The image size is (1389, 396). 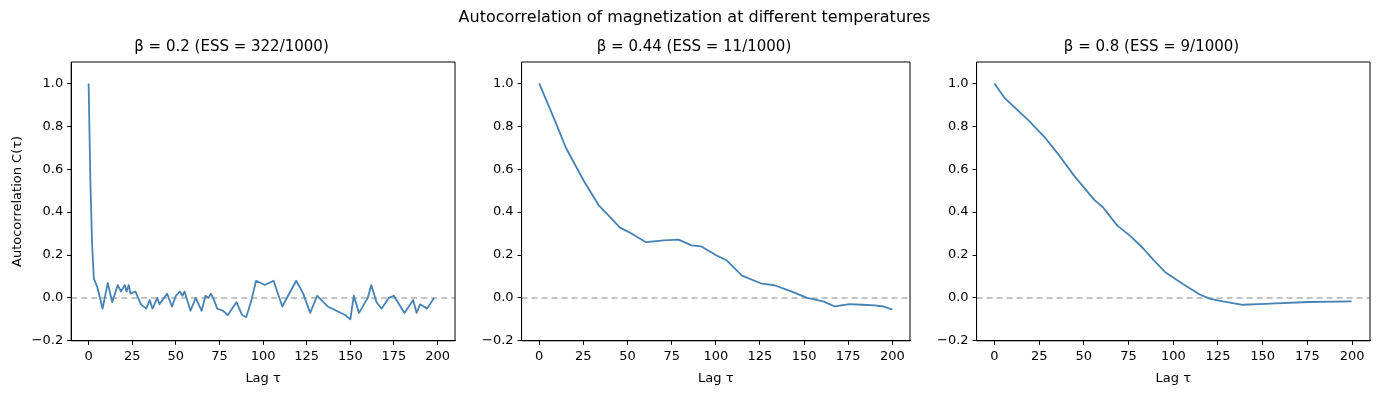 What do you see at coordinates (694, 16) in the screenshot?
I see `text: Autocorrelation of magnetization at different temperatures` at bounding box center [694, 16].